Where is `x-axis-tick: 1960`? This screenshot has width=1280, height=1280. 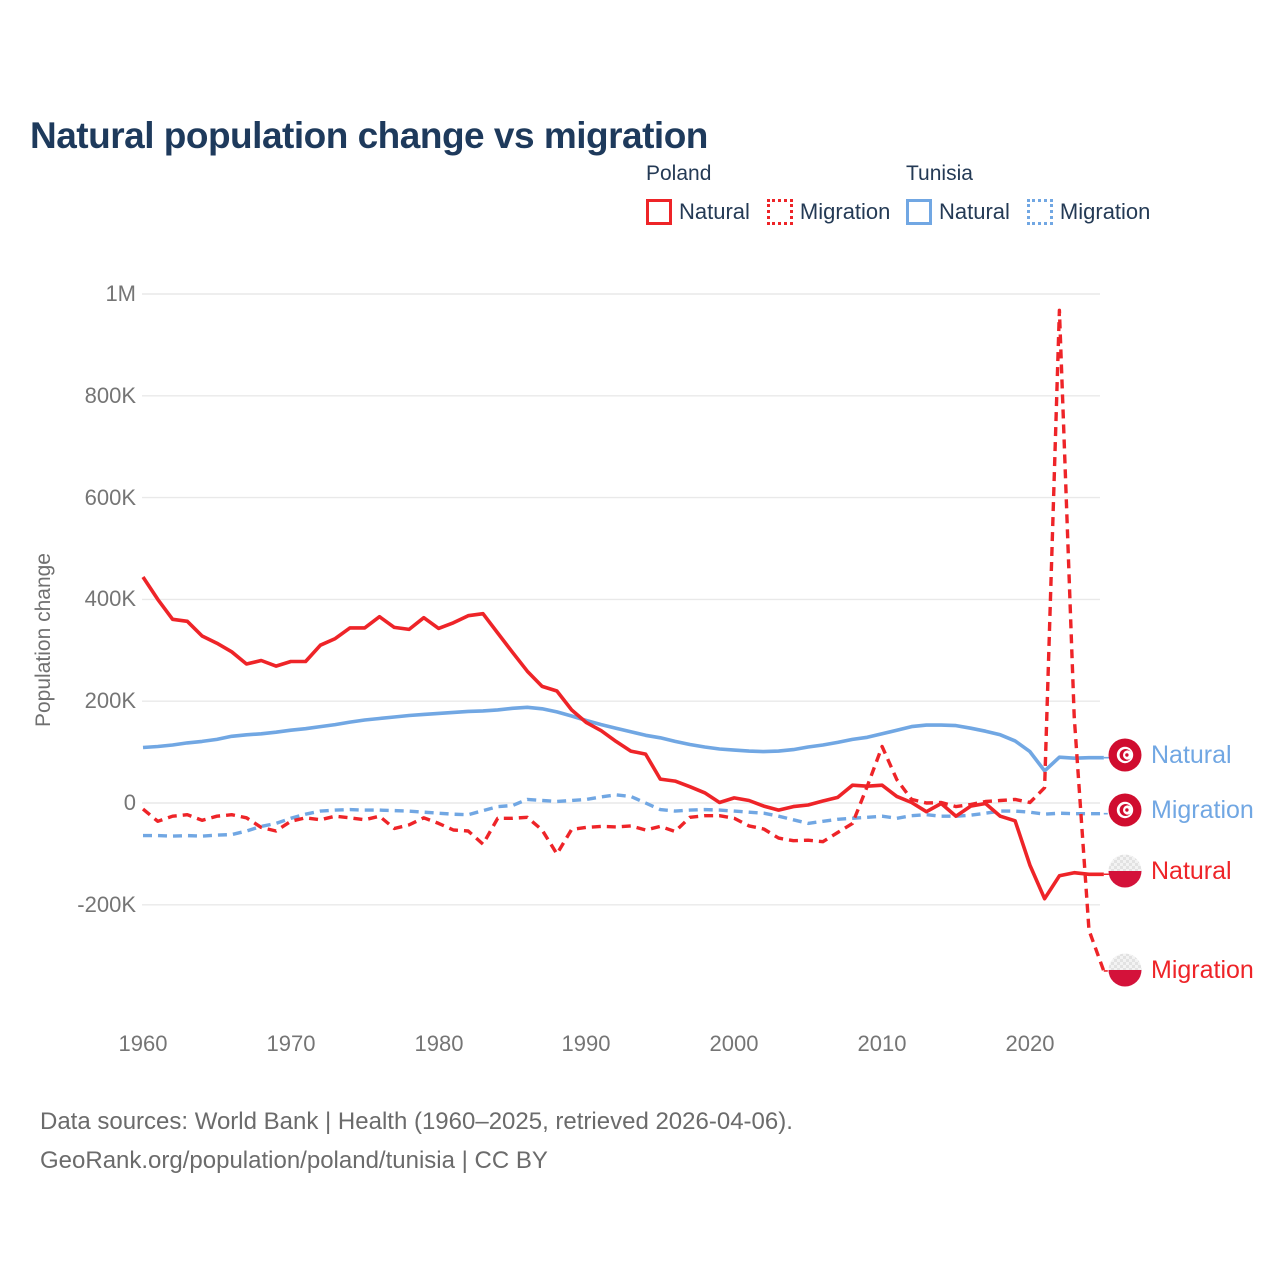
x-axis-tick: 1960 is located at coordinates (143, 1043).